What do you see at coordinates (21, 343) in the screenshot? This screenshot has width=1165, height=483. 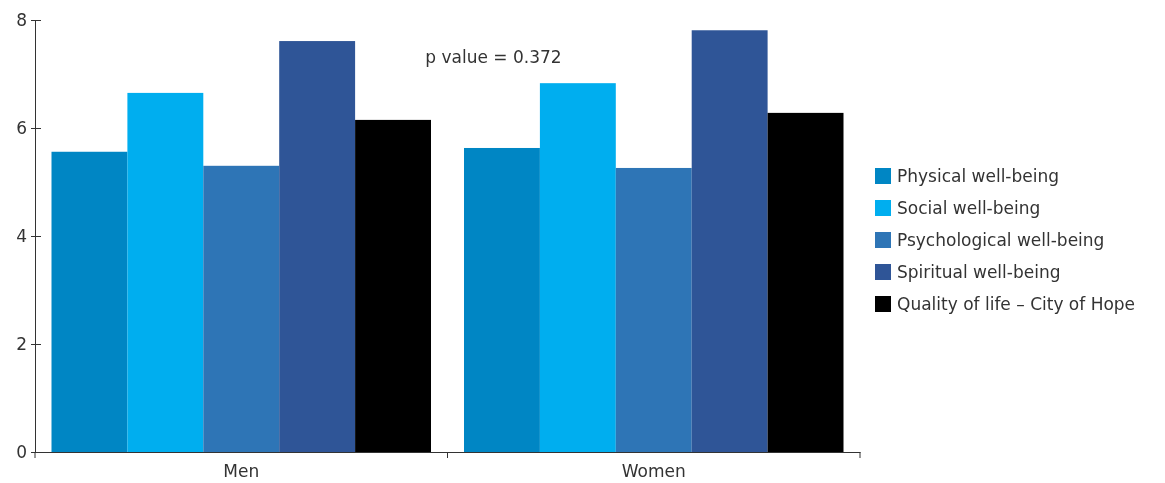 I see `y-tick-label: 2` at bounding box center [21, 343].